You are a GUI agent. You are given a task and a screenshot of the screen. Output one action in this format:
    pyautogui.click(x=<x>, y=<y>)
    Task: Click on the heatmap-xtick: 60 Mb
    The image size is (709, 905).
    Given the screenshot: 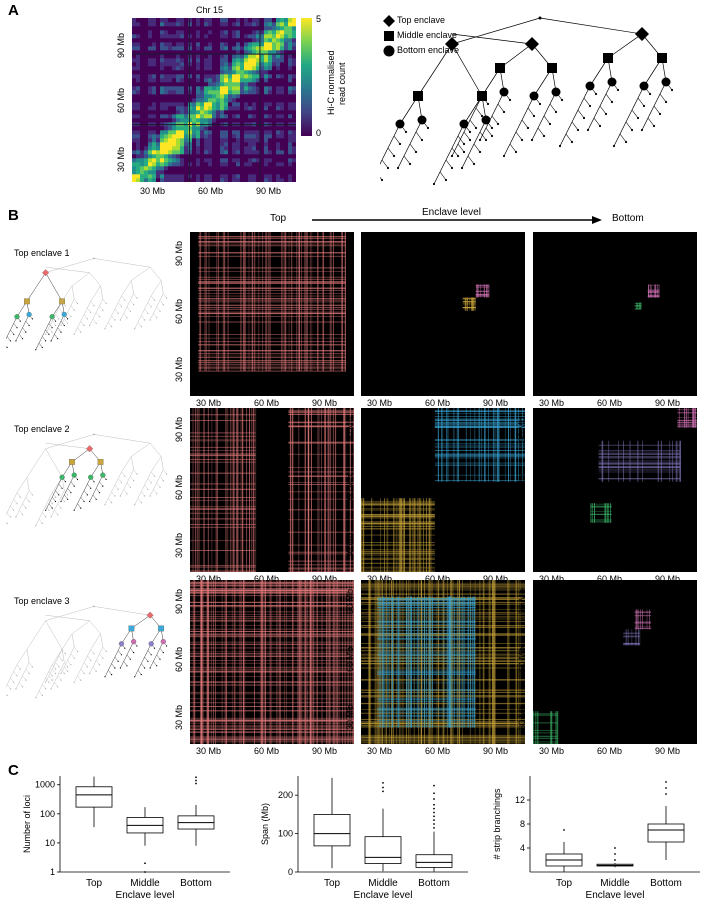 What is the action you would take?
    pyautogui.click(x=267, y=579)
    